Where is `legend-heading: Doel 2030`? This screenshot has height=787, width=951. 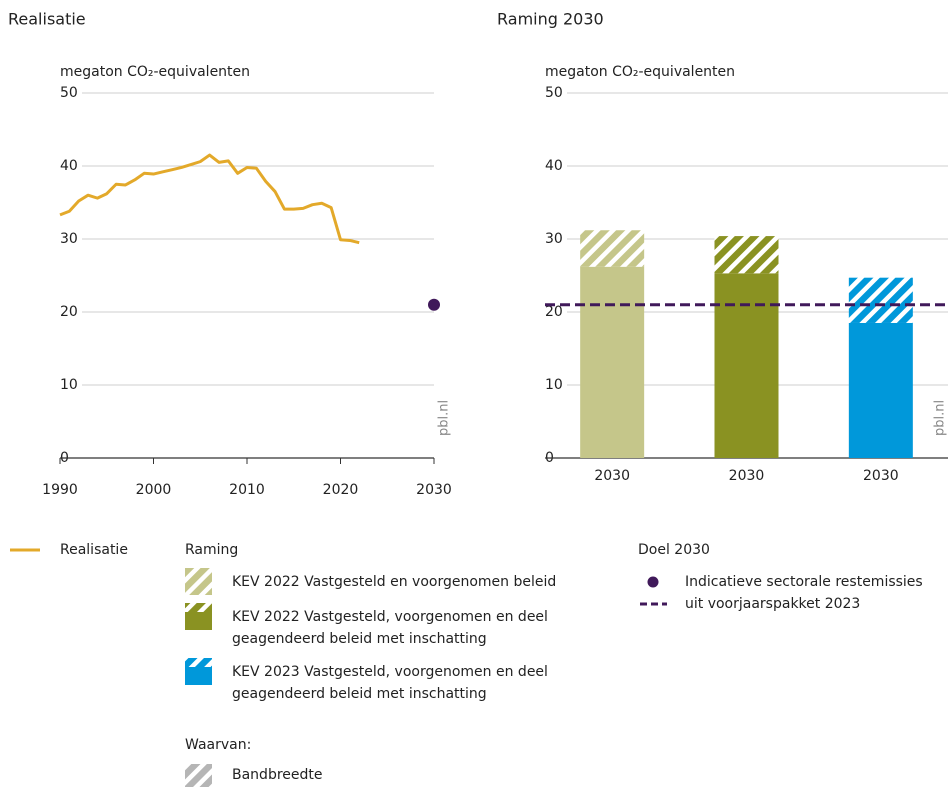 legend-heading: Doel 2030 is located at coordinates (674, 550).